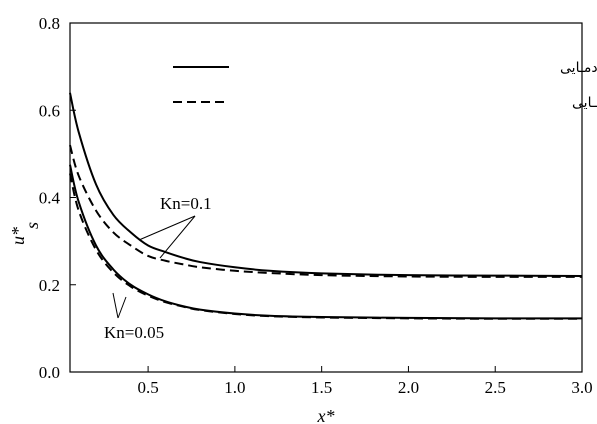 The image size is (597, 424). What do you see at coordinates (321, 387) in the screenshot?
I see `x-tick-label-2: 1.5` at bounding box center [321, 387].